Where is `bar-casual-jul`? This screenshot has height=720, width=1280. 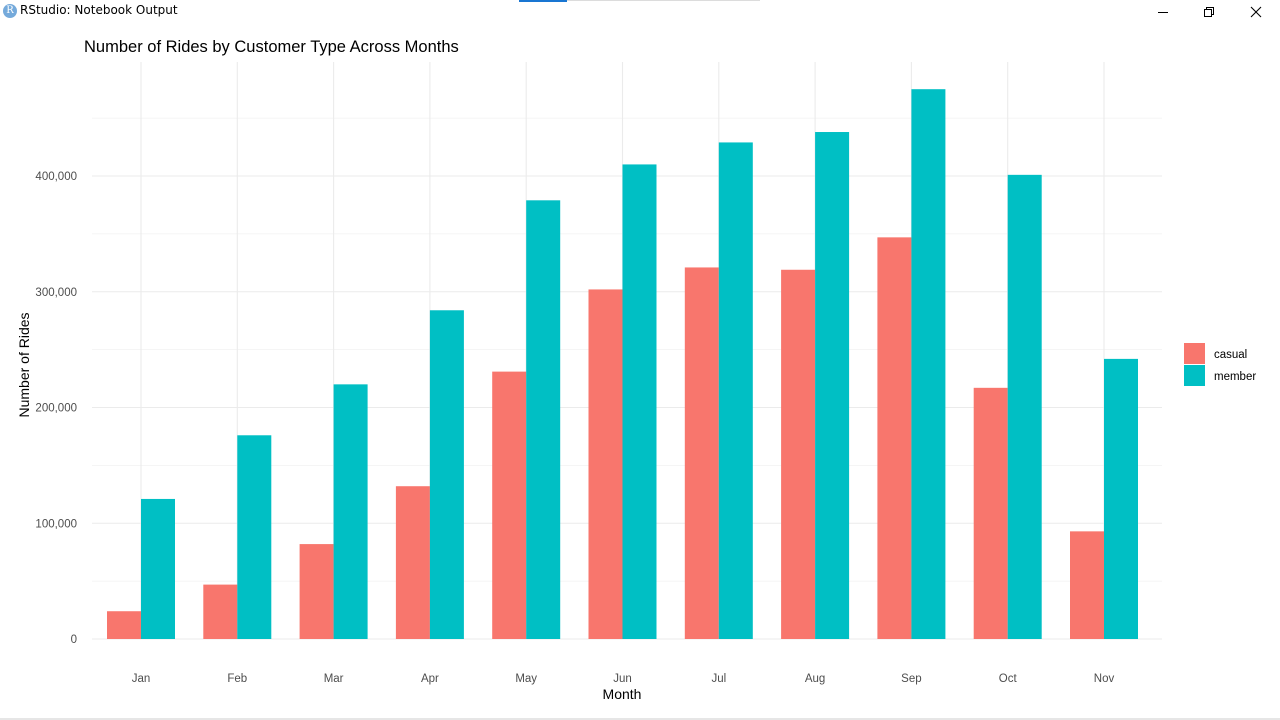 bar-casual-jul is located at coordinates (701, 453).